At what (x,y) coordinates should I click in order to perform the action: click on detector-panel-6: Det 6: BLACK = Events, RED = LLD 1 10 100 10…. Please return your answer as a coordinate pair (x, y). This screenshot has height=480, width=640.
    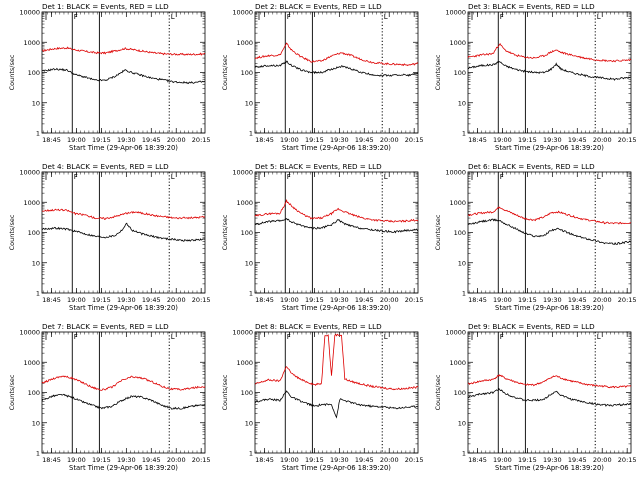
    Looking at the image, I should click on (532, 240).